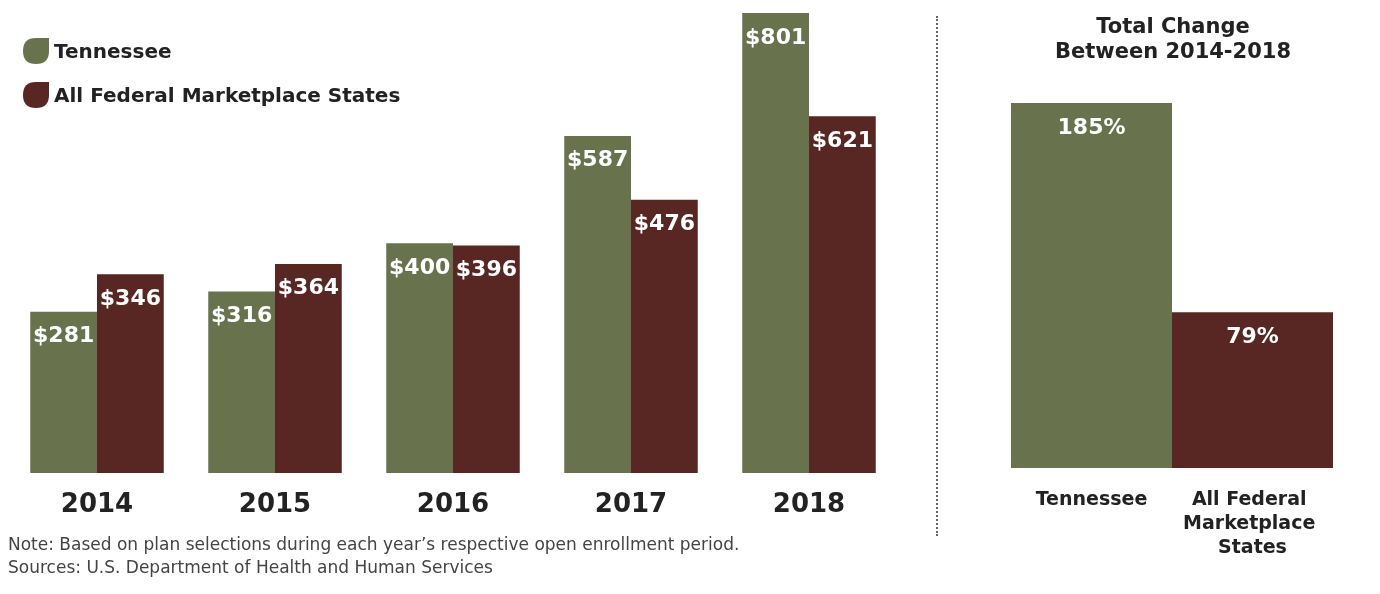 Image resolution: width=1380 pixels, height=594 pixels. I want to click on chart-title: Total Change Between 2014-2018, so click(1173, 38).